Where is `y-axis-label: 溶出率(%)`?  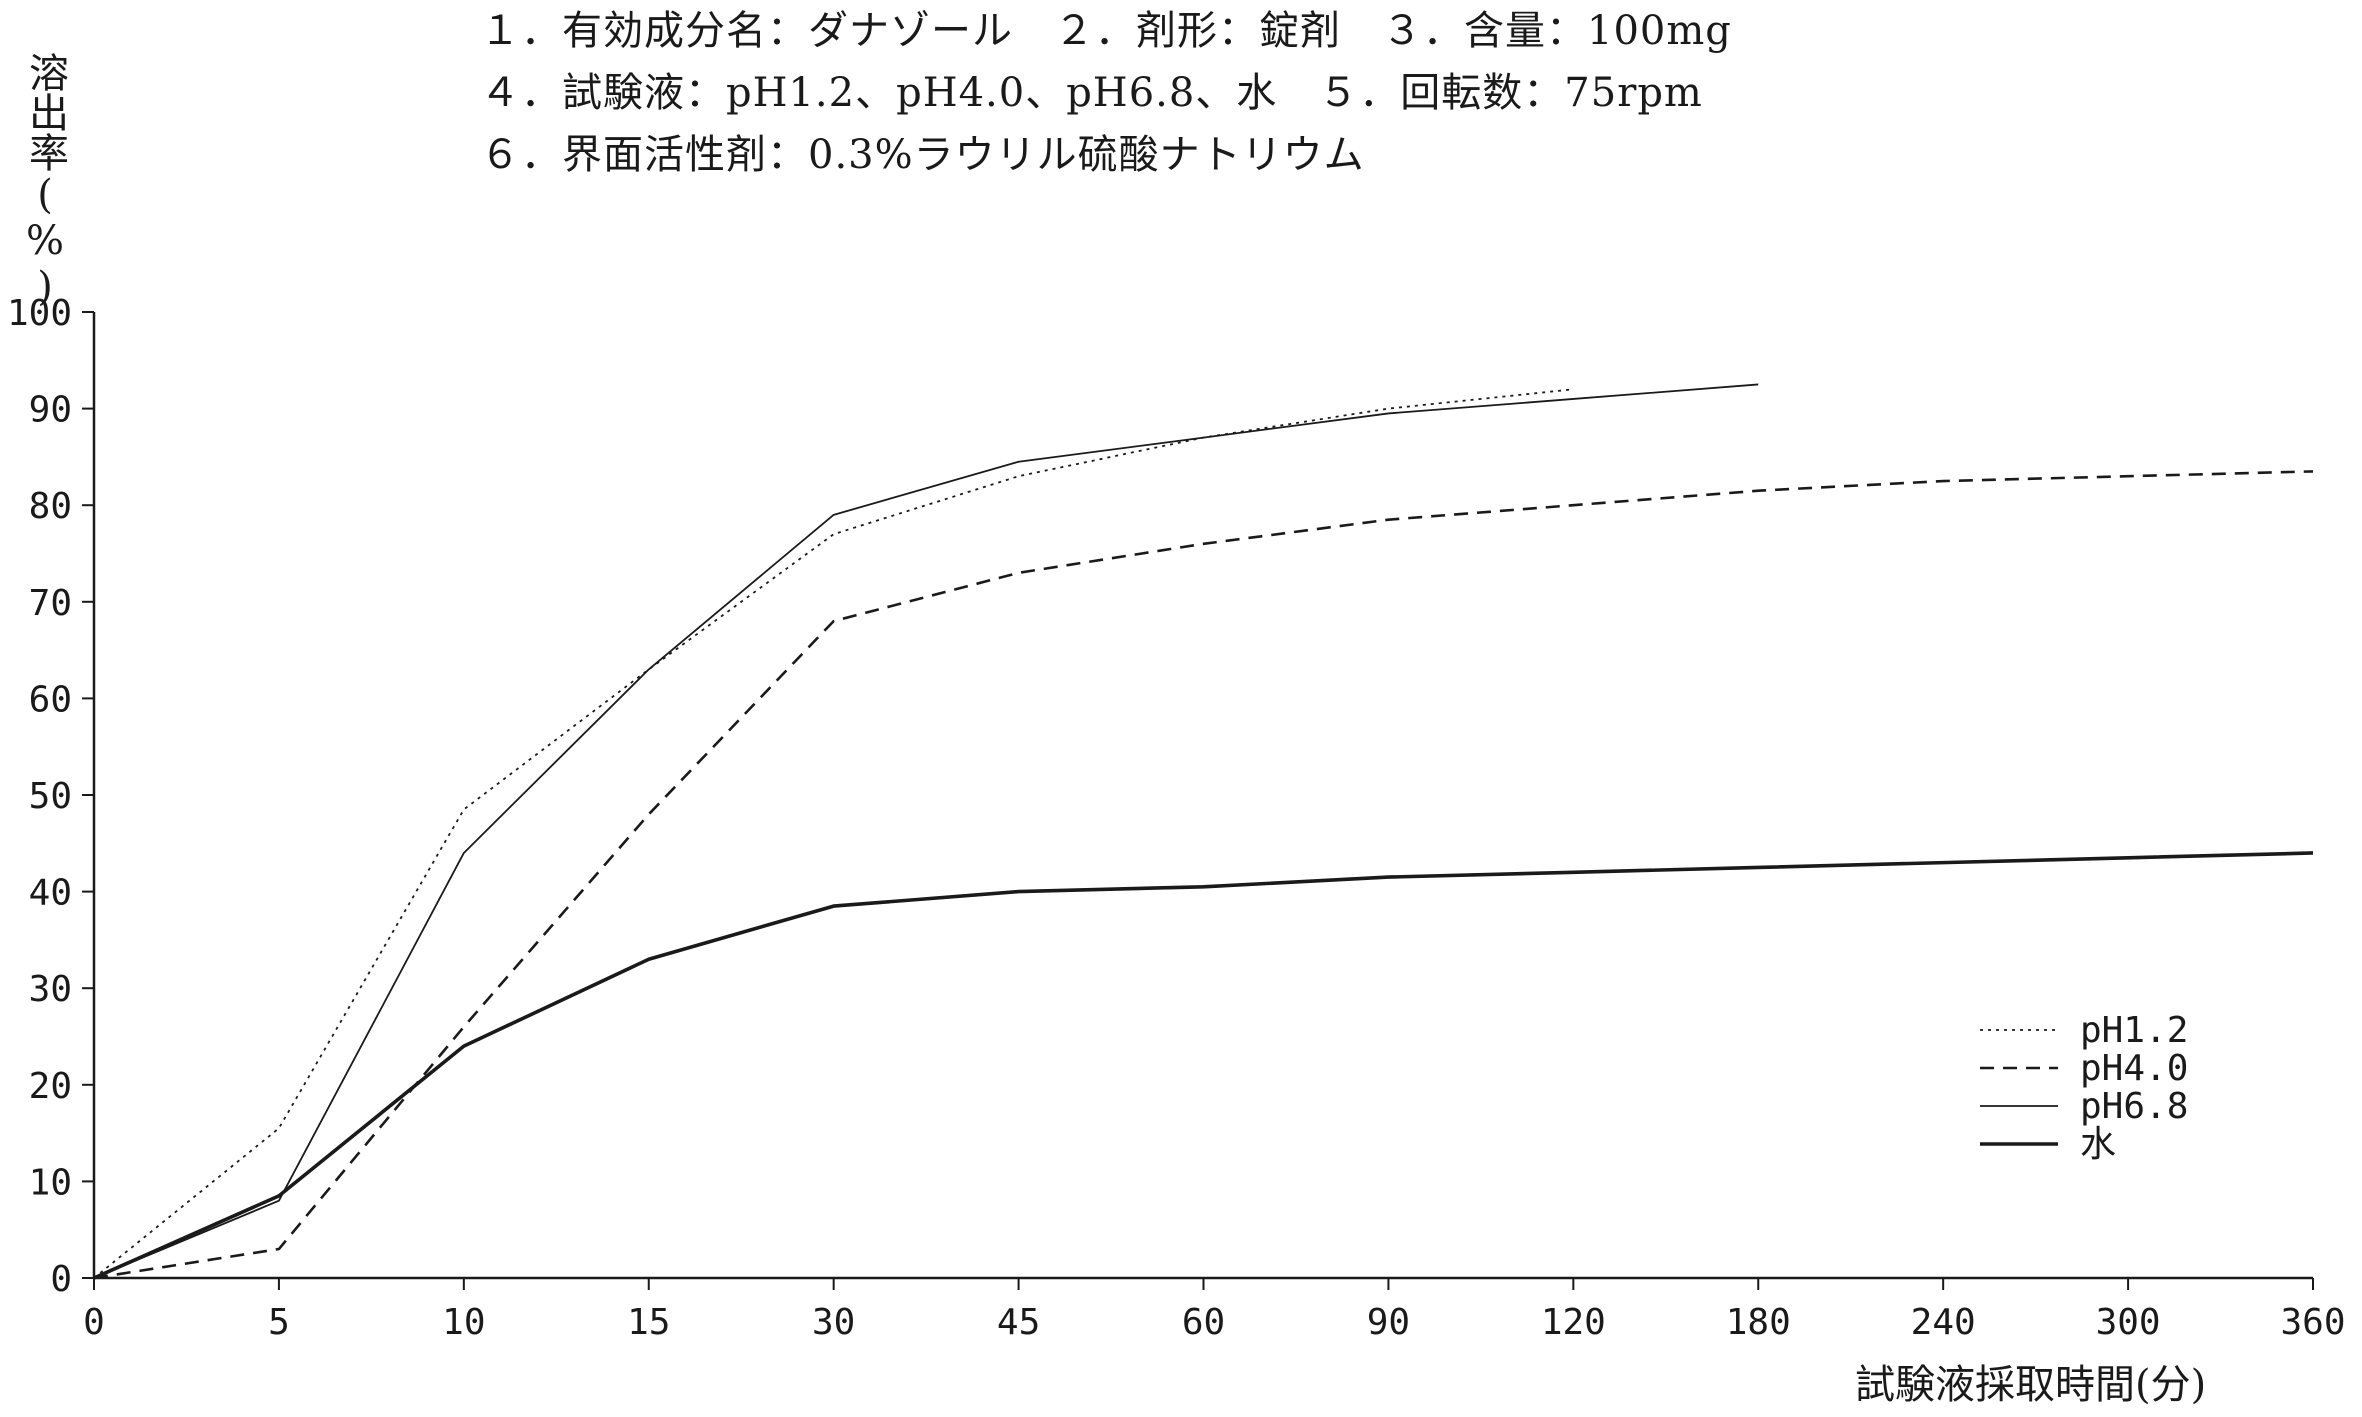 y-axis-label: 溶出率(%) is located at coordinates (45, 181).